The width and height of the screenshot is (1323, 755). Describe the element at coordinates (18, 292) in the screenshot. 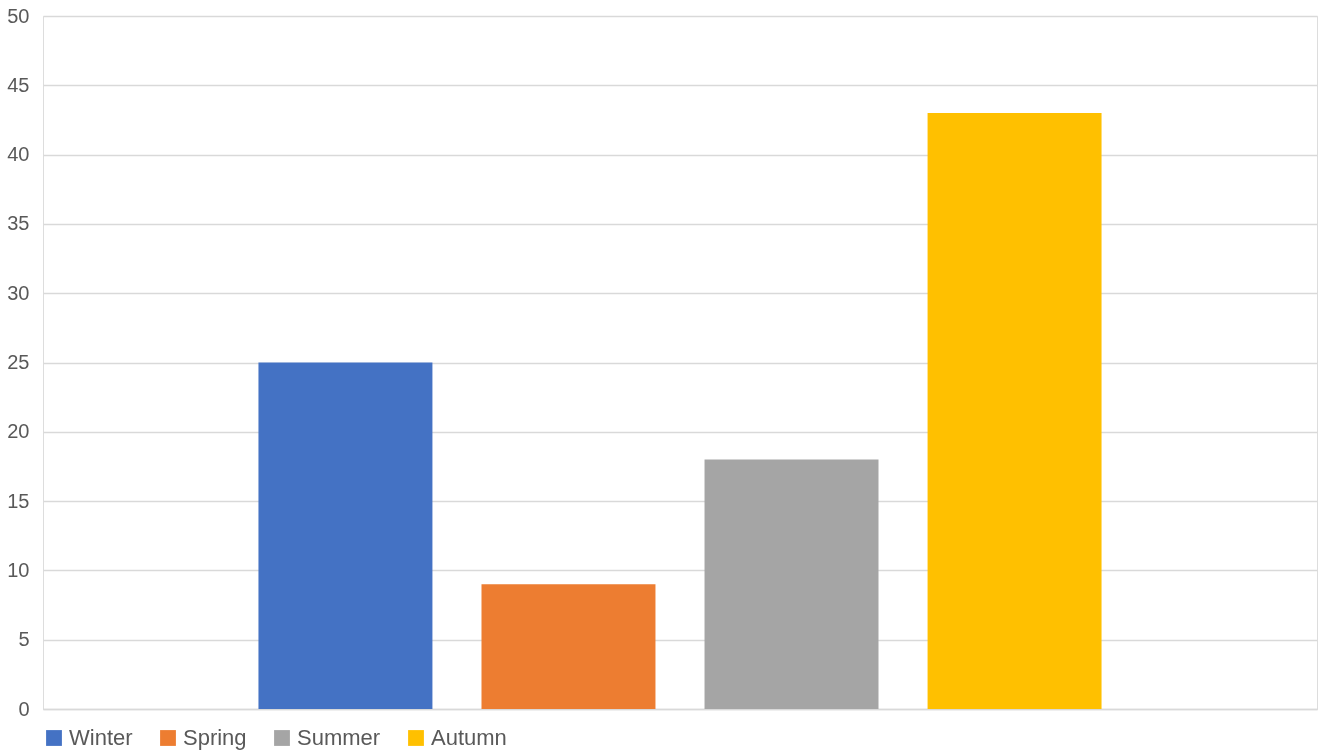

I see `y-tick-label: 30` at that location.